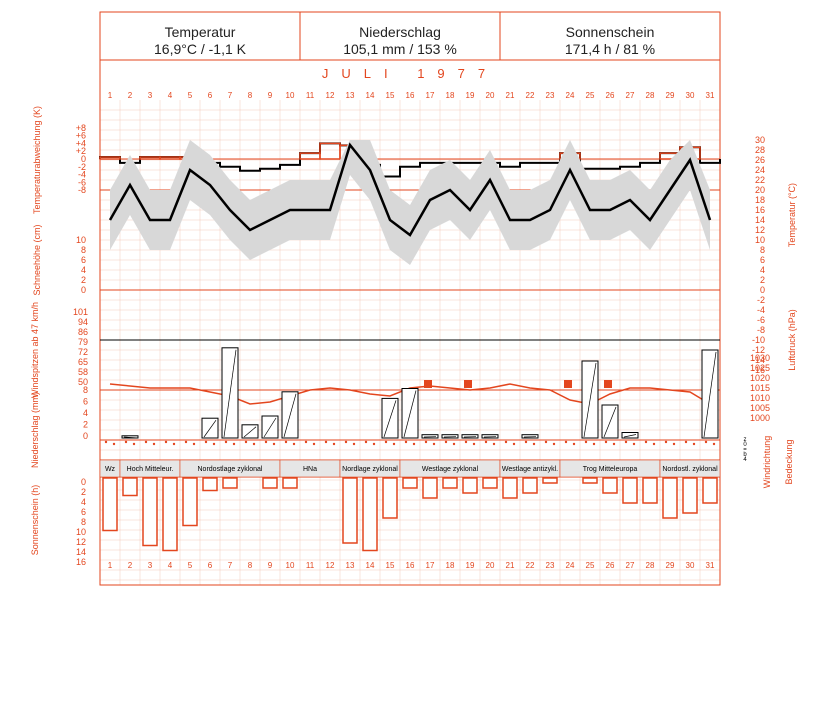  I want to click on anomaly-tick: -4, so click(82, 175).